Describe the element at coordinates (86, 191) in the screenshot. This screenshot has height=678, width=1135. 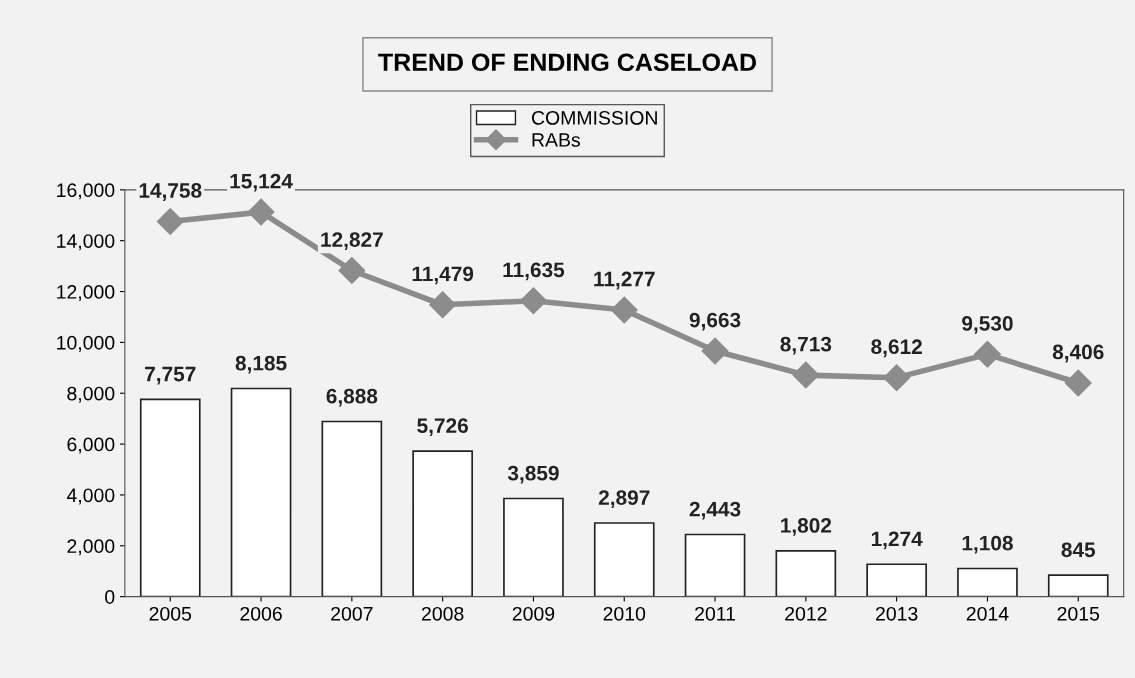
I see `y-tick-label: 16,000` at that location.